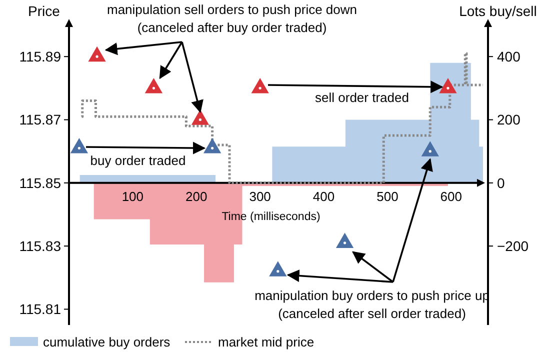  What do you see at coordinates (498, 11) in the screenshot?
I see `y2-axis-title: Lots buy/sell` at bounding box center [498, 11].